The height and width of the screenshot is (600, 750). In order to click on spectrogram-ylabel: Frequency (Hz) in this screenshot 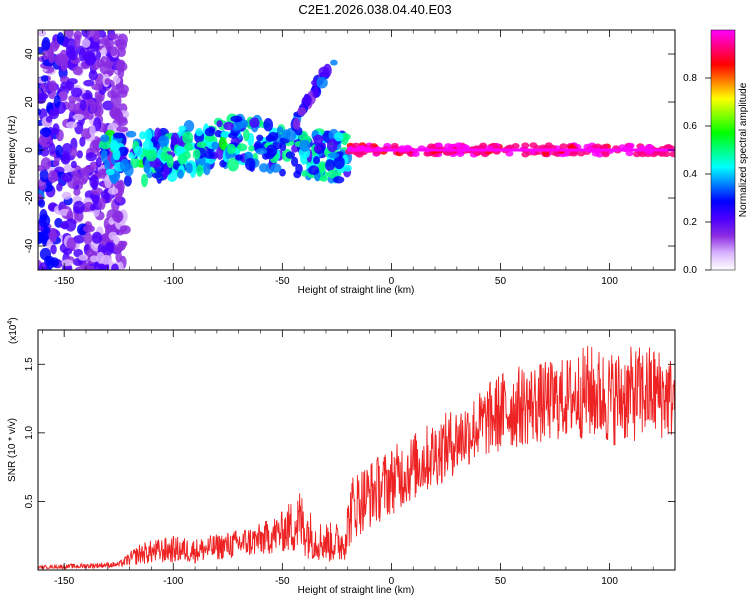, I will do `click(12, 150)`.